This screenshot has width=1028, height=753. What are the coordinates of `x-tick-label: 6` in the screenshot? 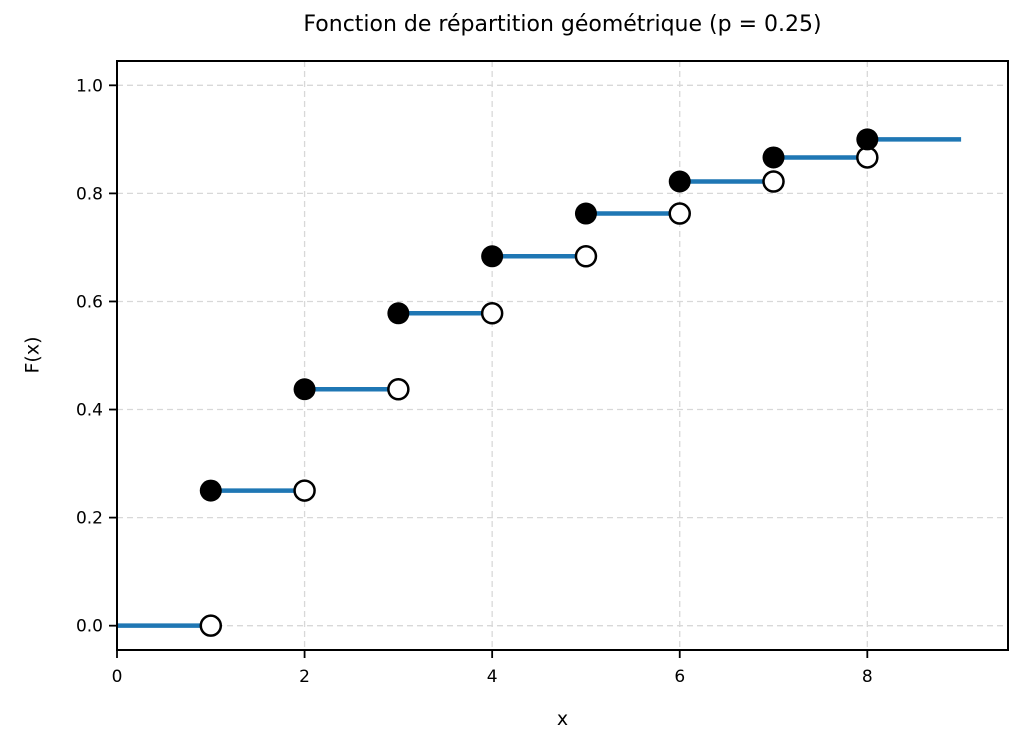 It's located at (679, 677).